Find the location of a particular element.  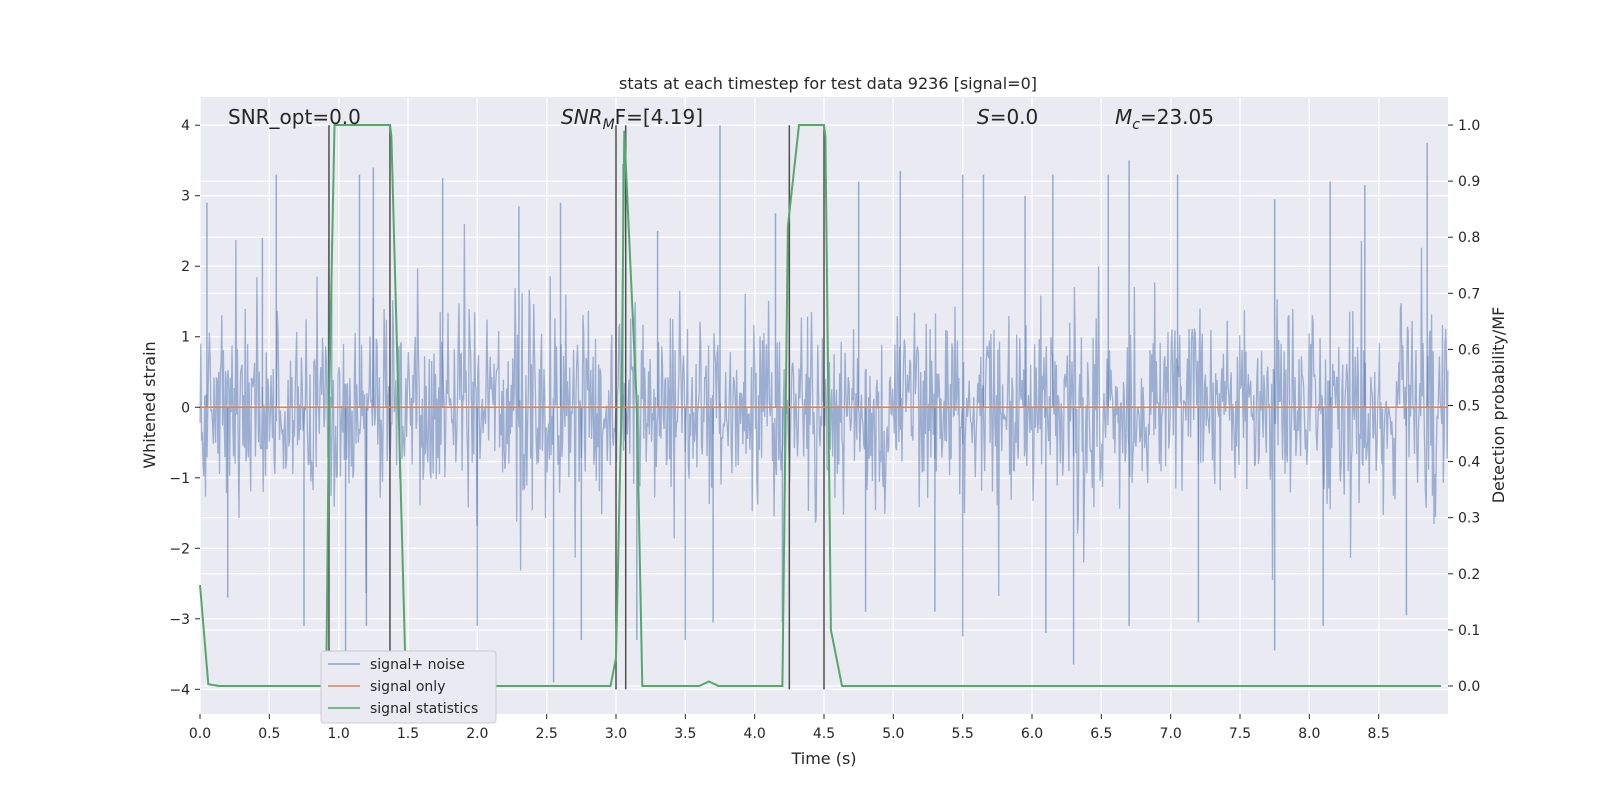

y-right-tick-label-6: 0.6 is located at coordinates (1469, 350).